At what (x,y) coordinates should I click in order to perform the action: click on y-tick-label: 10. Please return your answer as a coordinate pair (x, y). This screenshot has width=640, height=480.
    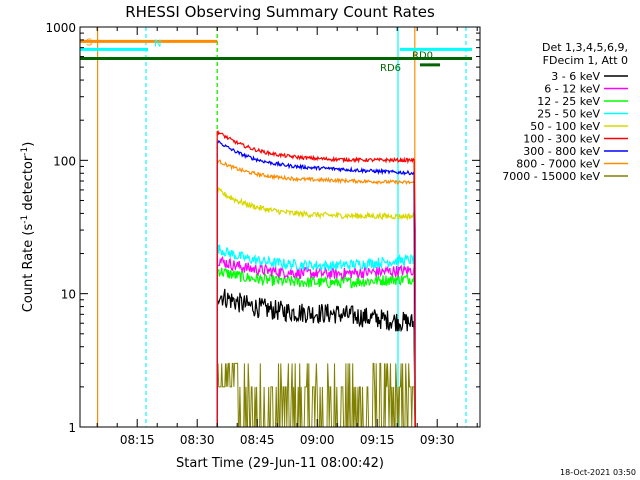
    Looking at the image, I should click on (68, 295).